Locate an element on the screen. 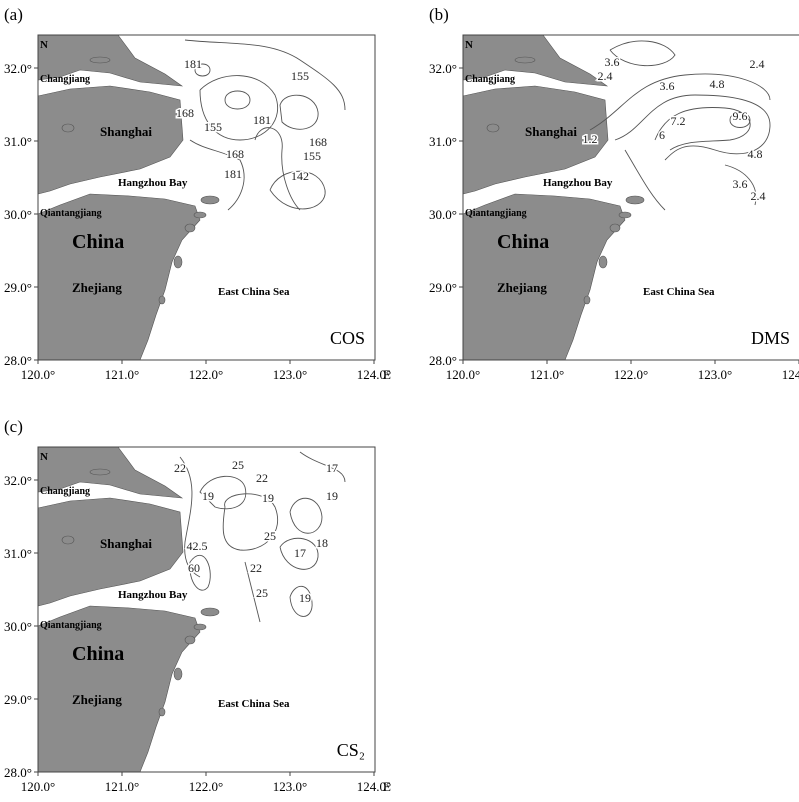 The height and width of the screenshot is (802, 799). contour-label: 60 is located at coordinates (194, 568).